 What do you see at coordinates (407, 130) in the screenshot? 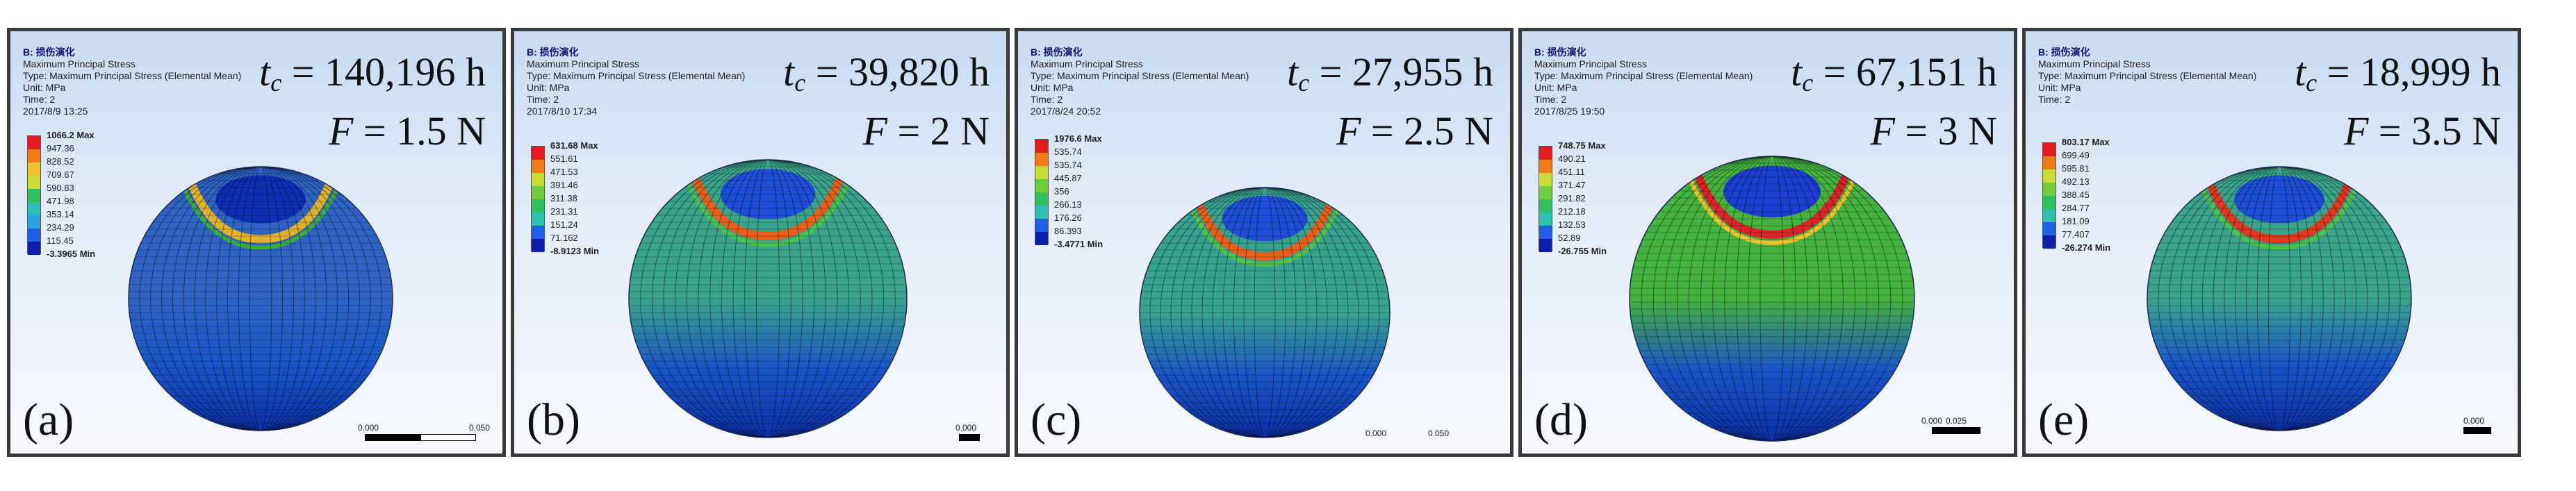
I see `applied-force: F = 1.5 N` at bounding box center [407, 130].